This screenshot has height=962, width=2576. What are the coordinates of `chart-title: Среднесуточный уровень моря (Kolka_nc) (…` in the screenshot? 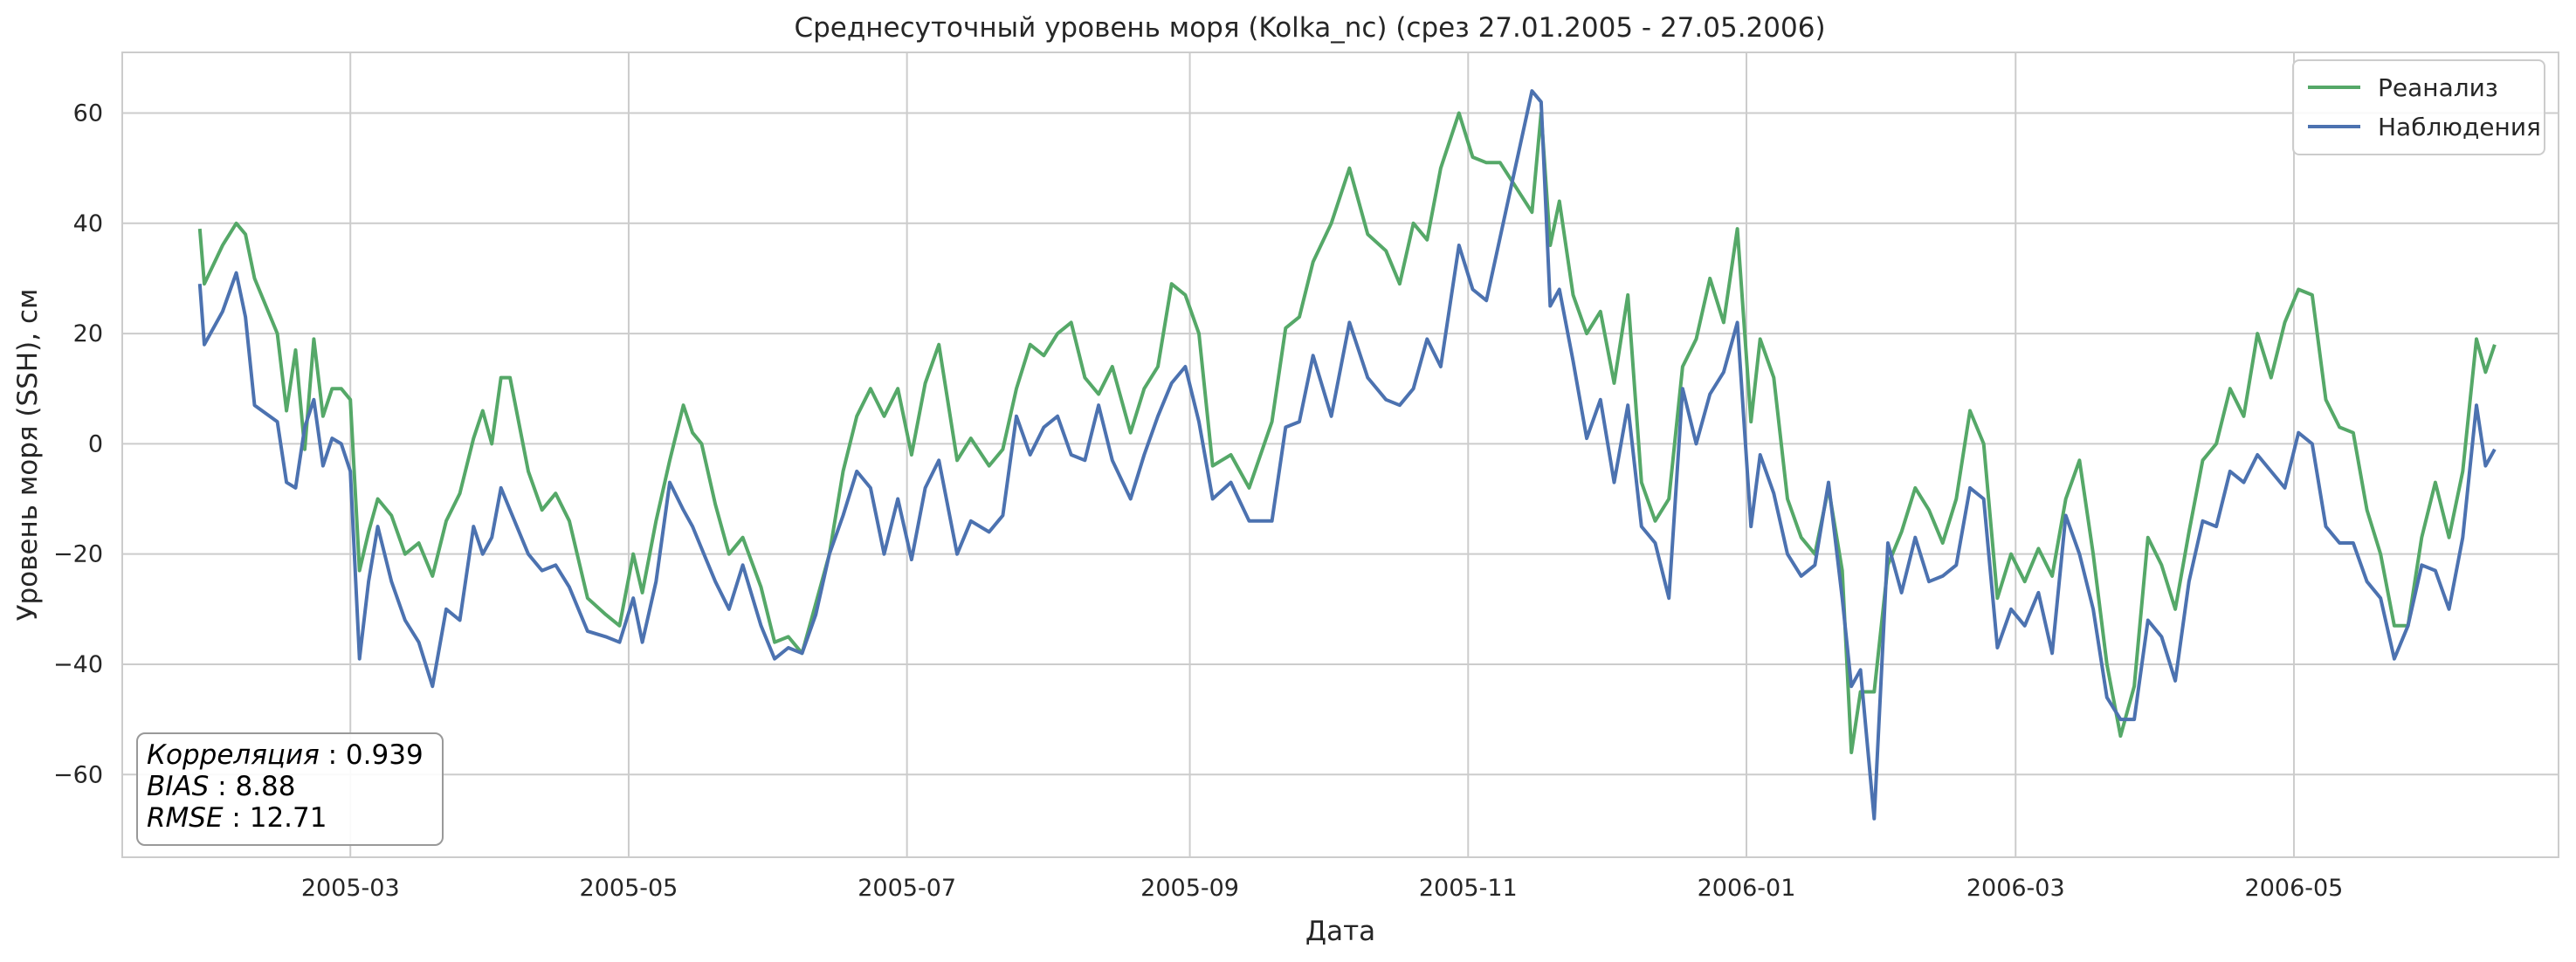 It's located at (1309, 28).